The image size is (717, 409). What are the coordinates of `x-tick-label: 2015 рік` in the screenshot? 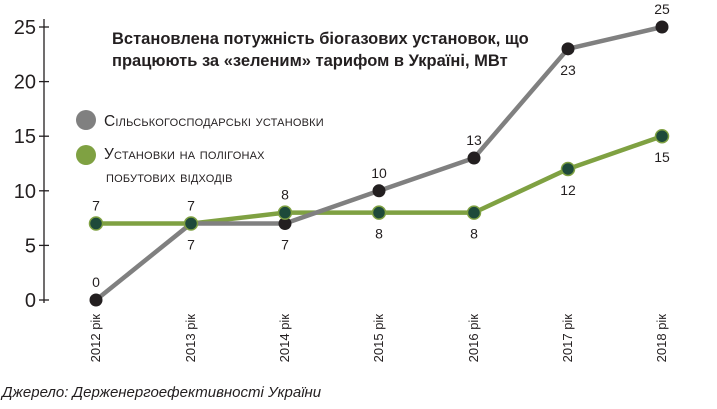 It's located at (378, 338).